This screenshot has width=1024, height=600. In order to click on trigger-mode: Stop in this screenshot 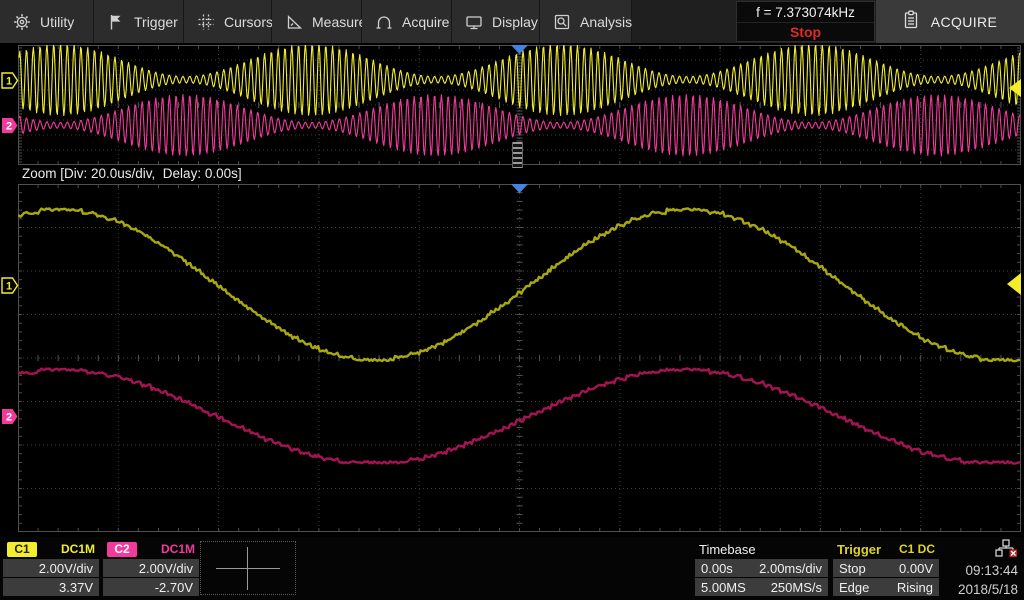, I will do `click(852, 568)`.